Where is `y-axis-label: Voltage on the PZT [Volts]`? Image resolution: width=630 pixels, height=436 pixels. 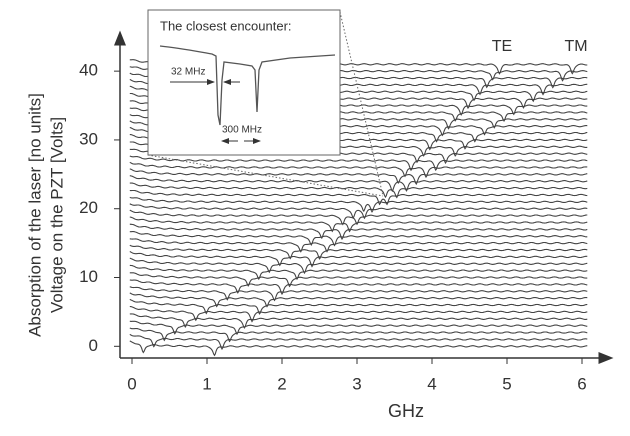
y-axis-label: Voltage on the PZT [Volts] is located at coordinates (56, 215).